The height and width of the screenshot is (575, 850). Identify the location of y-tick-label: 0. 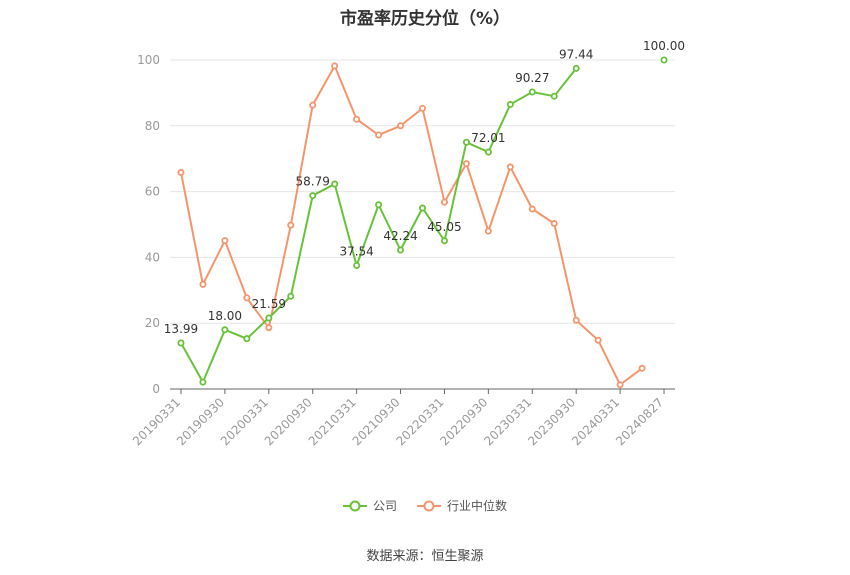
(156, 389).